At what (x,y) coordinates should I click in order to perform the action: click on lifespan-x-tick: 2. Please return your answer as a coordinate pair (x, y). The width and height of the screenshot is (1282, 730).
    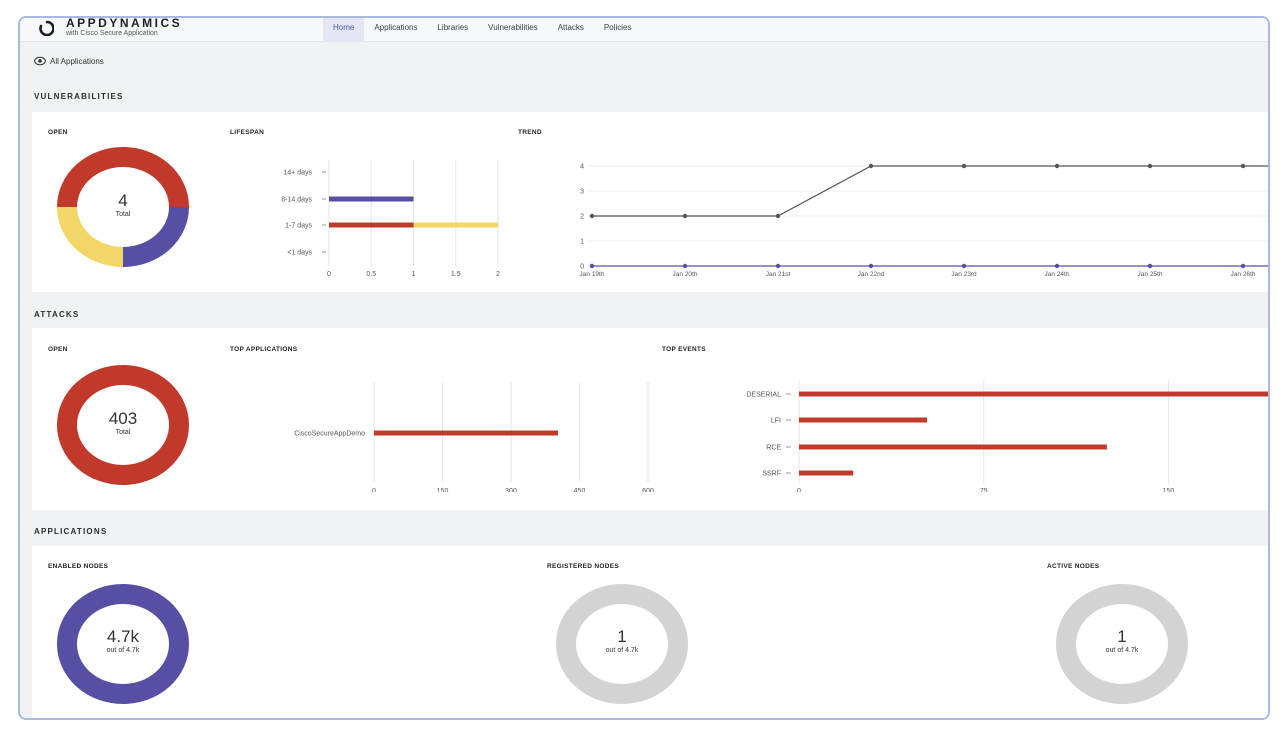
    Looking at the image, I should click on (498, 274).